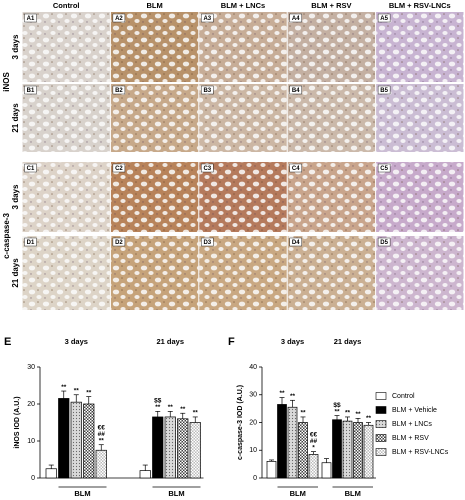 This screenshot has width=465, height=500. I want to click on panel-label: B1, so click(31, 91).